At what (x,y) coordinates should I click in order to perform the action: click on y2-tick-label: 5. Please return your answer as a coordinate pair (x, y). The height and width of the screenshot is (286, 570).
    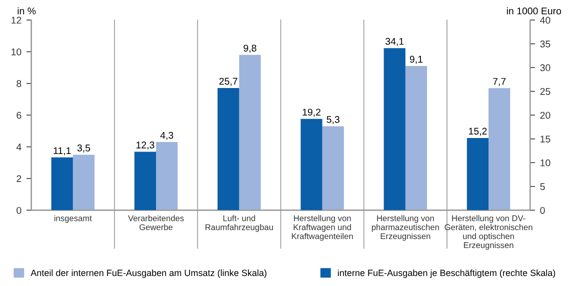
    Looking at the image, I should click on (542, 186).